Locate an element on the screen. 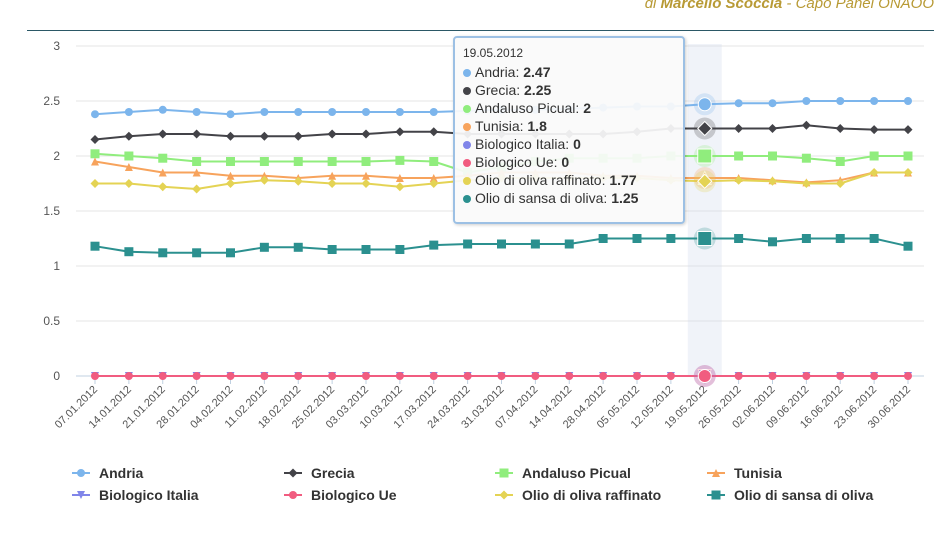 Image resolution: width=934 pixels, height=537 pixels. tooltip-value: 2.47 is located at coordinates (537, 72).